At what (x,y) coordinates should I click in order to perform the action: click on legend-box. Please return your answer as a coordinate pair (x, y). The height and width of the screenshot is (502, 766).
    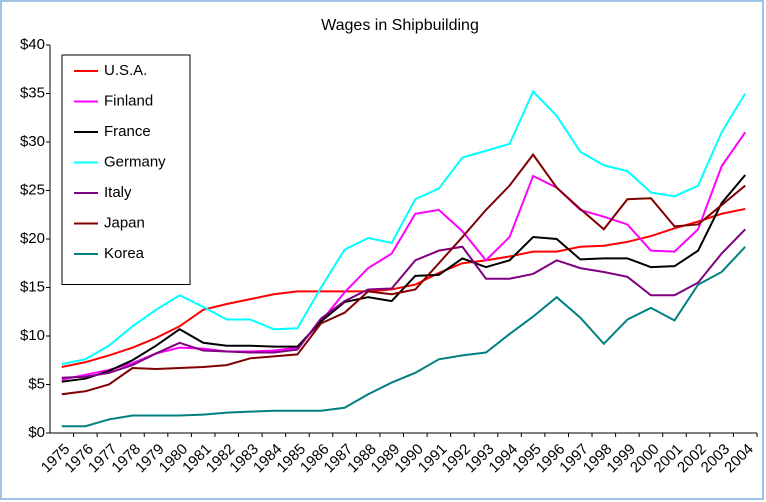
    Looking at the image, I should click on (126, 169).